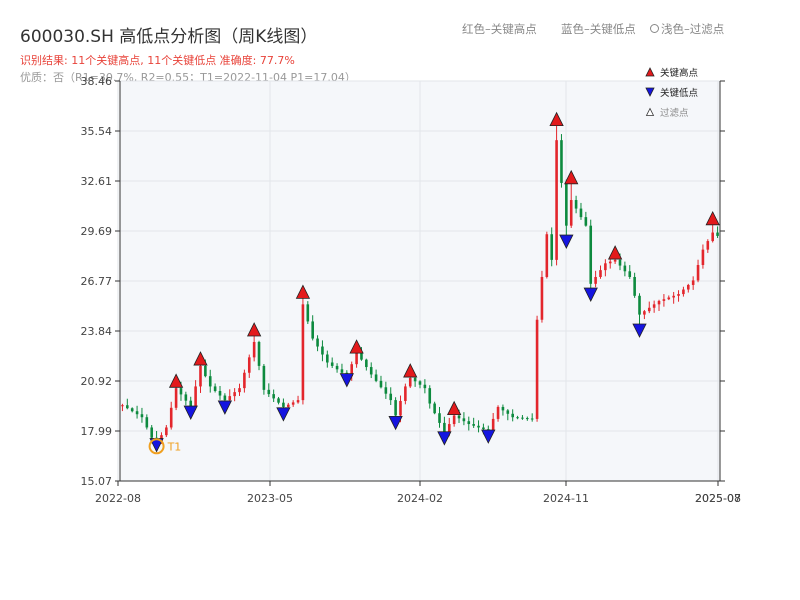 The width and height of the screenshot is (800, 600). I want to click on y-tick-label: 32.61, so click(97, 181).